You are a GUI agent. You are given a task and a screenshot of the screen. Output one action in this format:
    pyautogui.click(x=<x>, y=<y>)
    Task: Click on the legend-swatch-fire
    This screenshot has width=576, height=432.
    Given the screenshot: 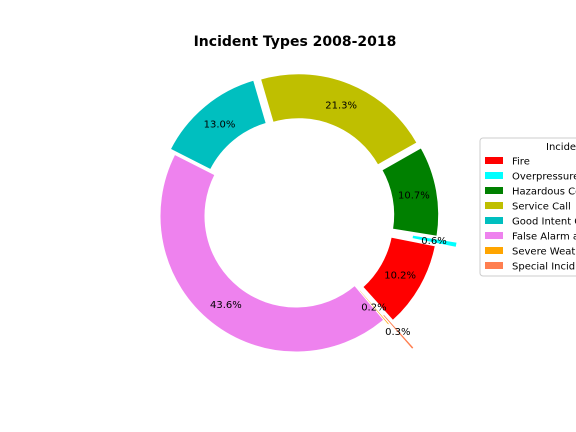 What is the action you would take?
    pyautogui.click(x=494, y=160)
    